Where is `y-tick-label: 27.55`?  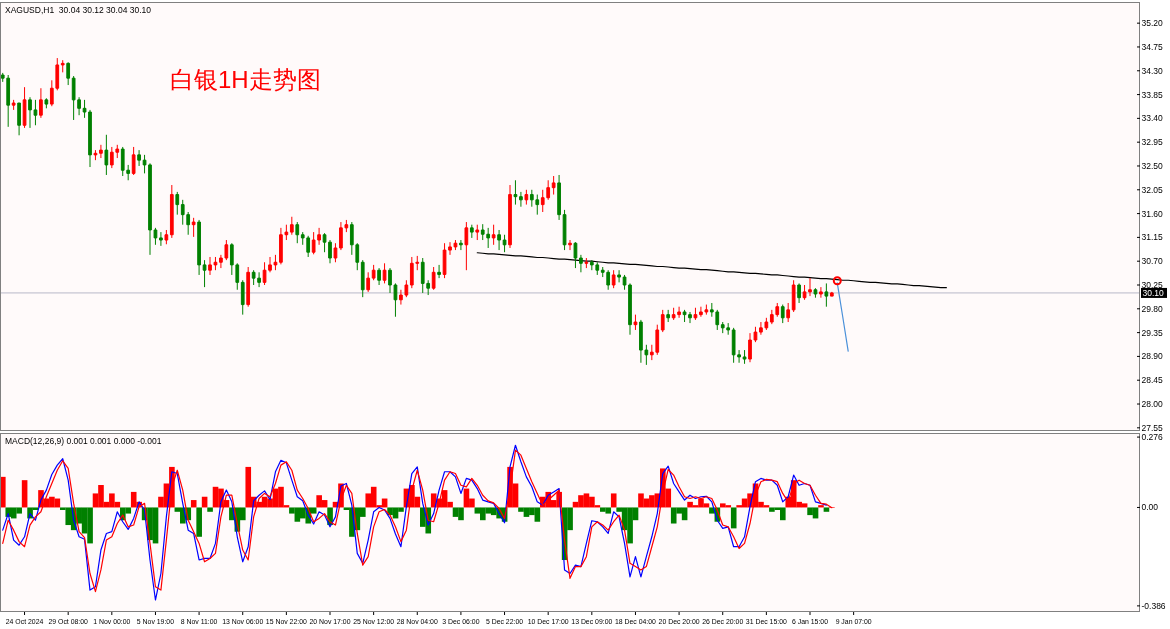 y-tick-label: 27.55 is located at coordinates (1152, 427).